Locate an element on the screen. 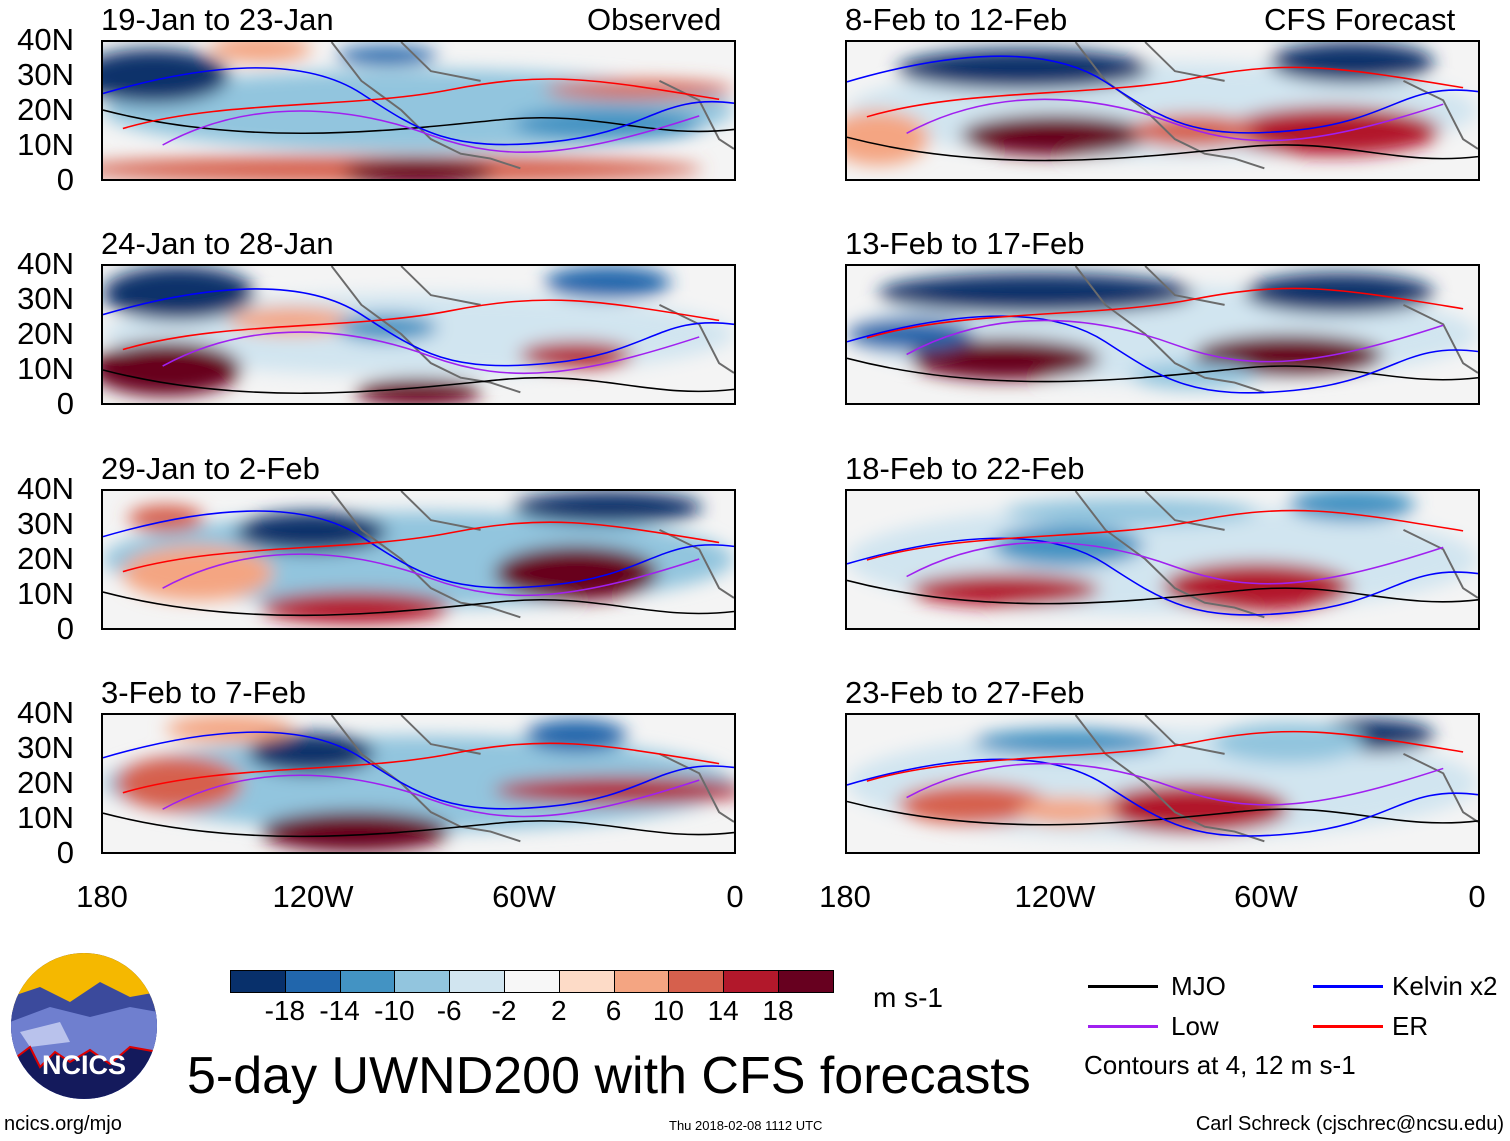  legend-swatch-kelvin is located at coordinates (1348, 986).